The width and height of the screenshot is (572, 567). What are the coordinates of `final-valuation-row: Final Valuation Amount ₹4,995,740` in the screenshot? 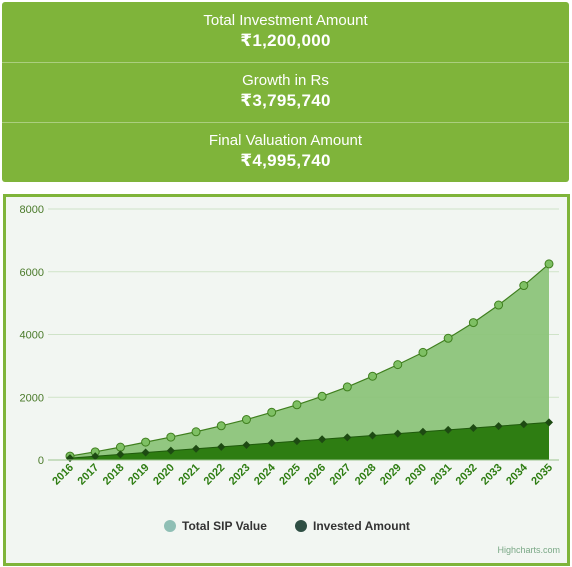 It's located at (285, 151).